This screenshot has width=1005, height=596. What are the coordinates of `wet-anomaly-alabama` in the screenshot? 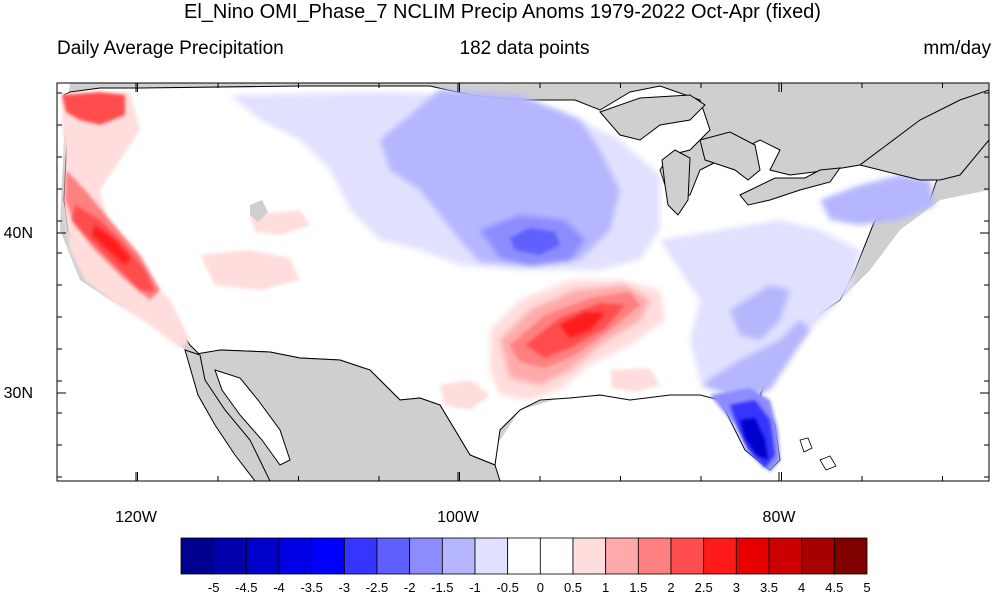 It's located at (635, 380).